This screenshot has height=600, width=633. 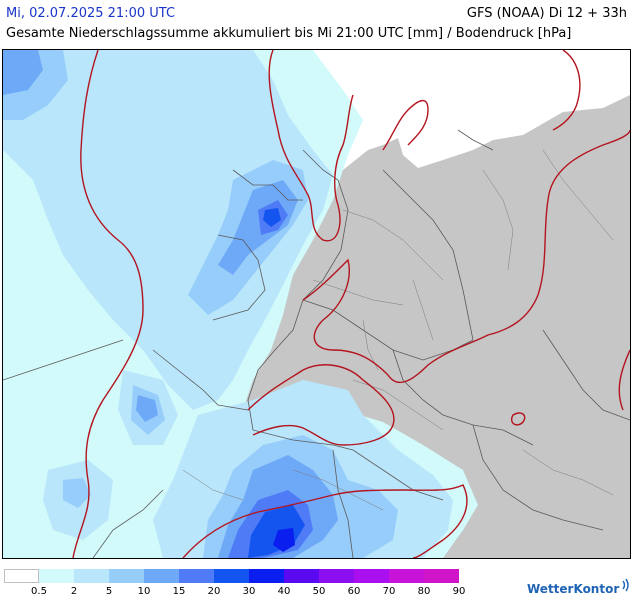 What do you see at coordinates (625, 585) in the screenshot?
I see `signal-icon` at bounding box center [625, 585].